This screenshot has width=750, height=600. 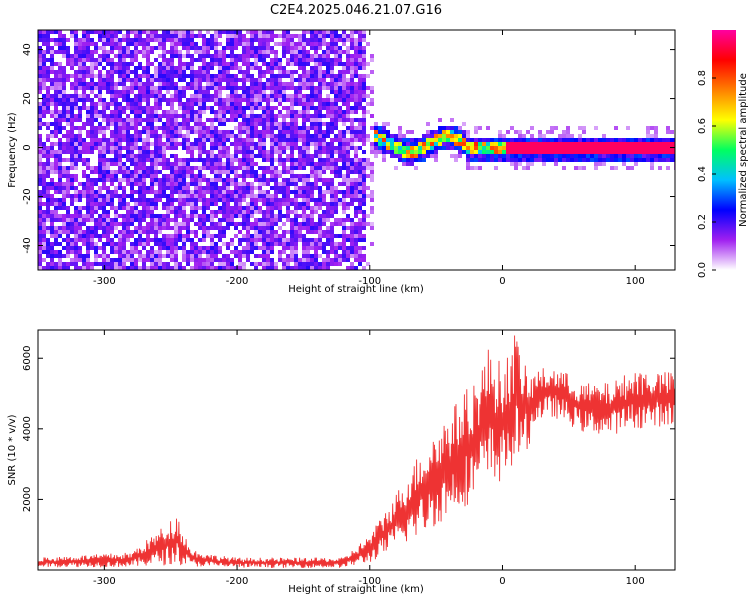 What do you see at coordinates (702, 174) in the screenshot?
I see `colorbar-tick-label: 0.4` at bounding box center [702, 174].